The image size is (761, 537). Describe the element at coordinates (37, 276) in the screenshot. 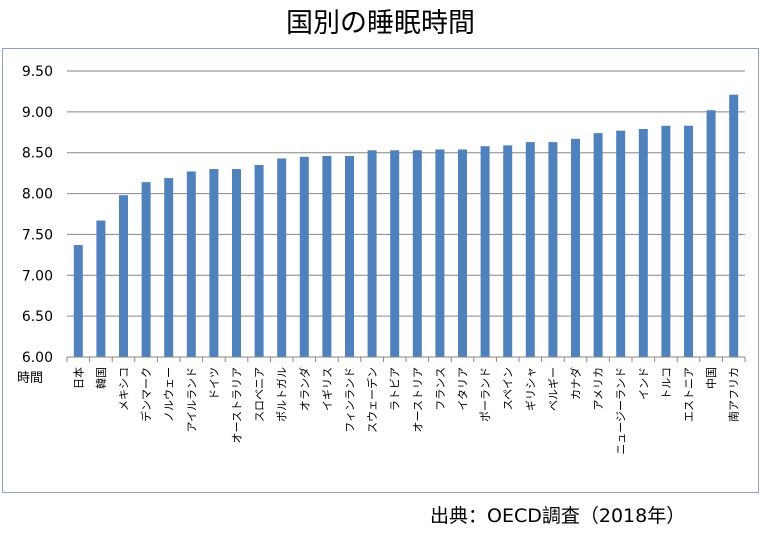

I see `y-tick-label: 7.00` at that location.